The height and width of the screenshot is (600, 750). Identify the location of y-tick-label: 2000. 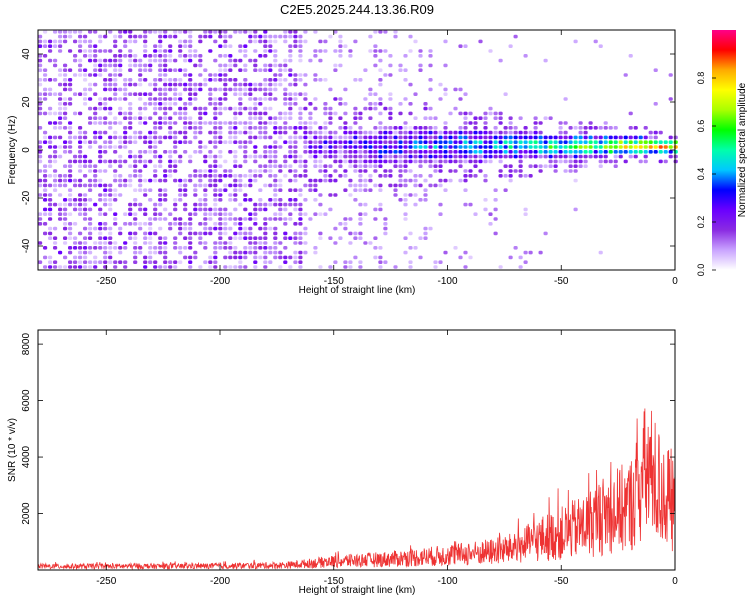
(26, 513).